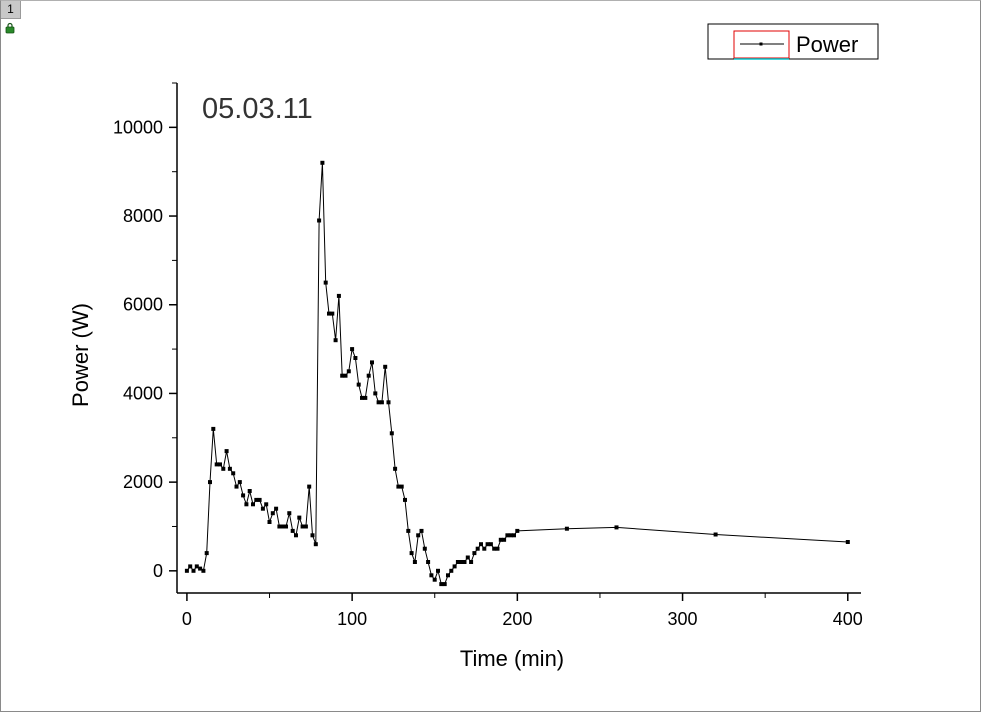 This screenshot has width=983, height=714. What do you see at coordinates (848, 619) in the screenshot?
I see `x-tick-label: 400` at bounding box center [848, 619].